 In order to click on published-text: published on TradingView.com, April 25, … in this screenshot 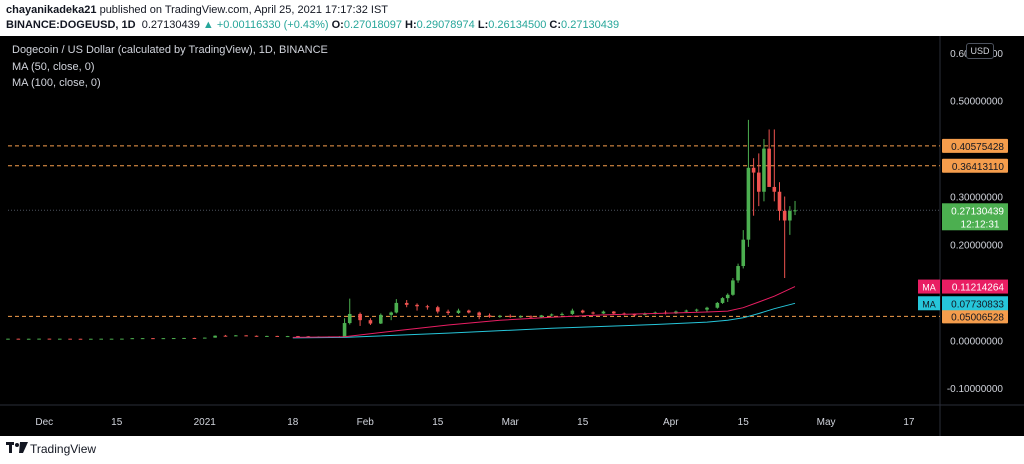, I will do `click(242, 10)`.